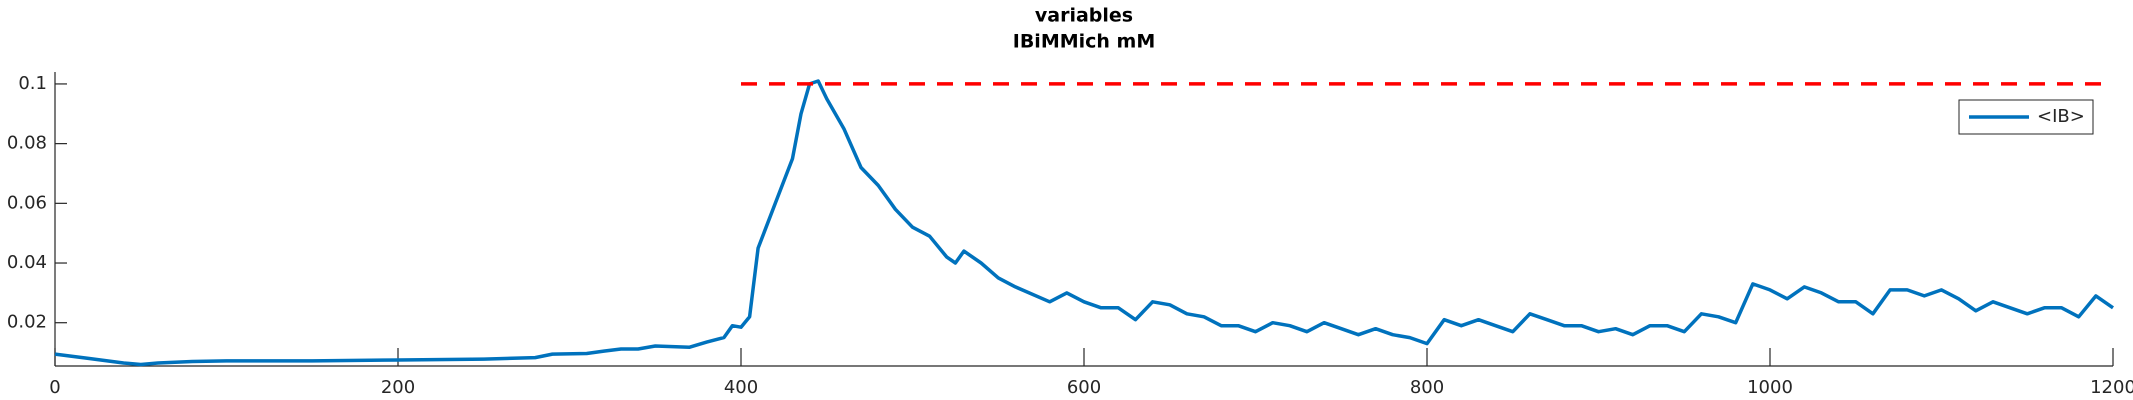  What do you see at coordinates (398, 387) in the screenshot?
I see `x-tick-label: 200` at bounding box center [398, 387].